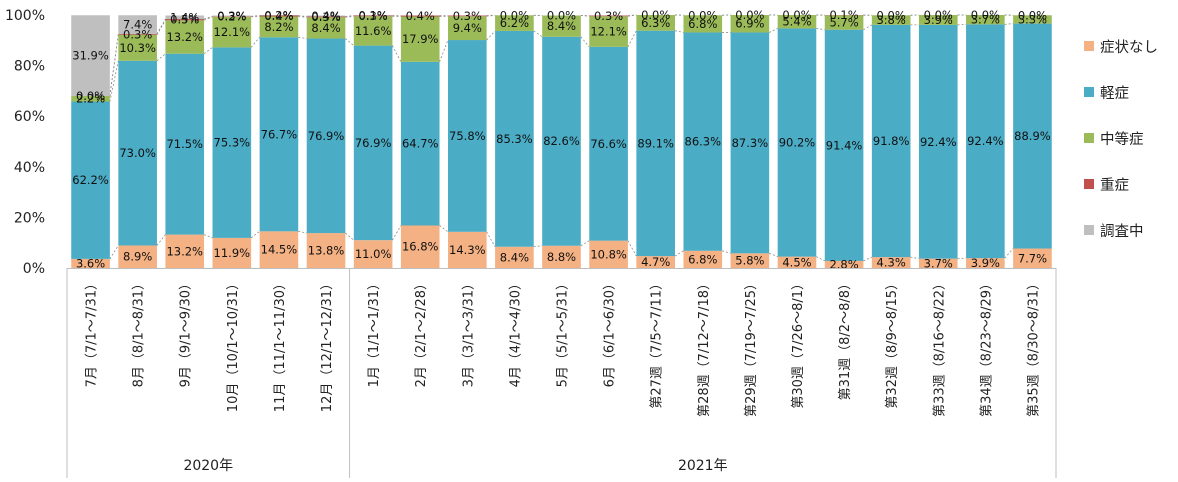  Describe the element at coordinates (373, 254) in the screenshot. I see `data-label: 11.0%` at that location.